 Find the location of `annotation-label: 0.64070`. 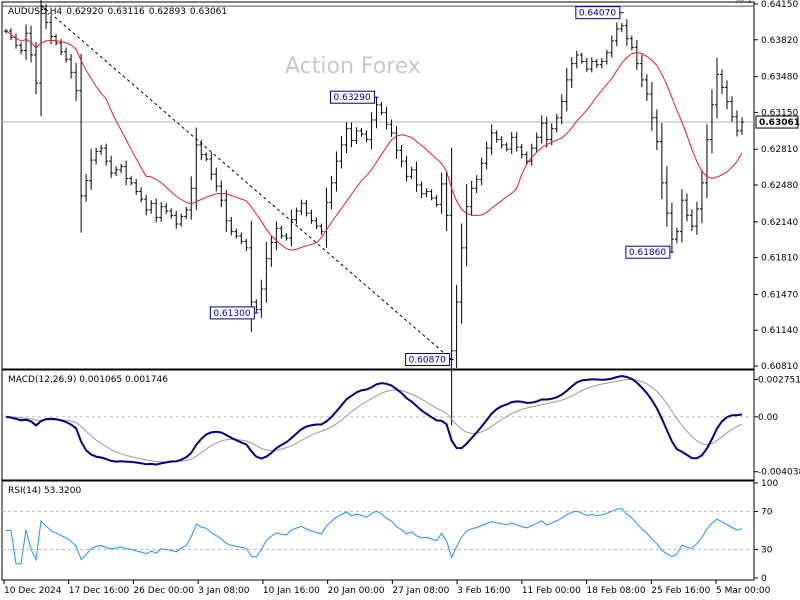

annotation-label: 0.64070 is located at coordinates (597, 14).